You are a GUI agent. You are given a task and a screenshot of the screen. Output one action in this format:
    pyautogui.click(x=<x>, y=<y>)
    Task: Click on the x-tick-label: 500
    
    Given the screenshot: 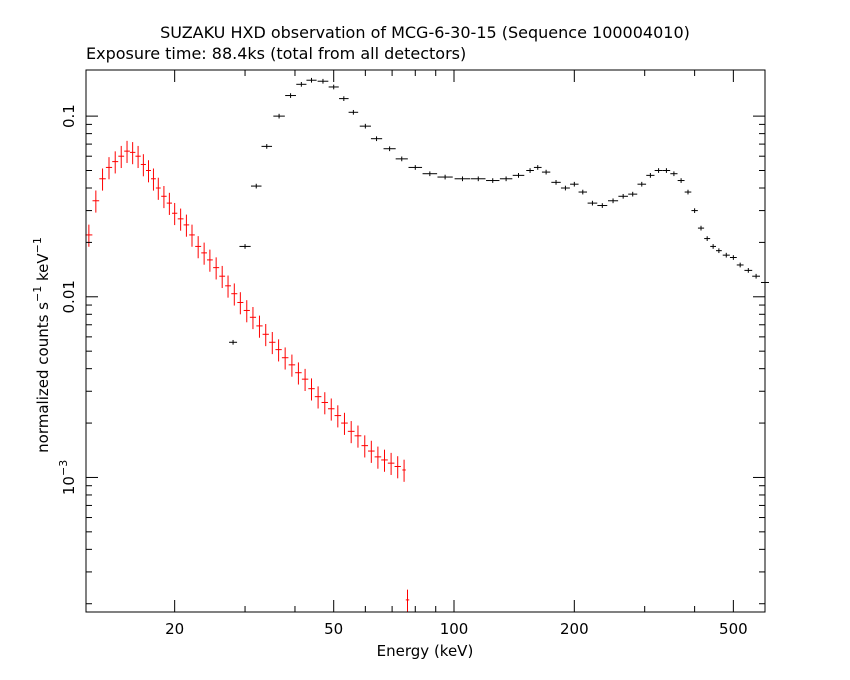 What is the action you would take?
    pyautogui.click(x=733, y=629)
    